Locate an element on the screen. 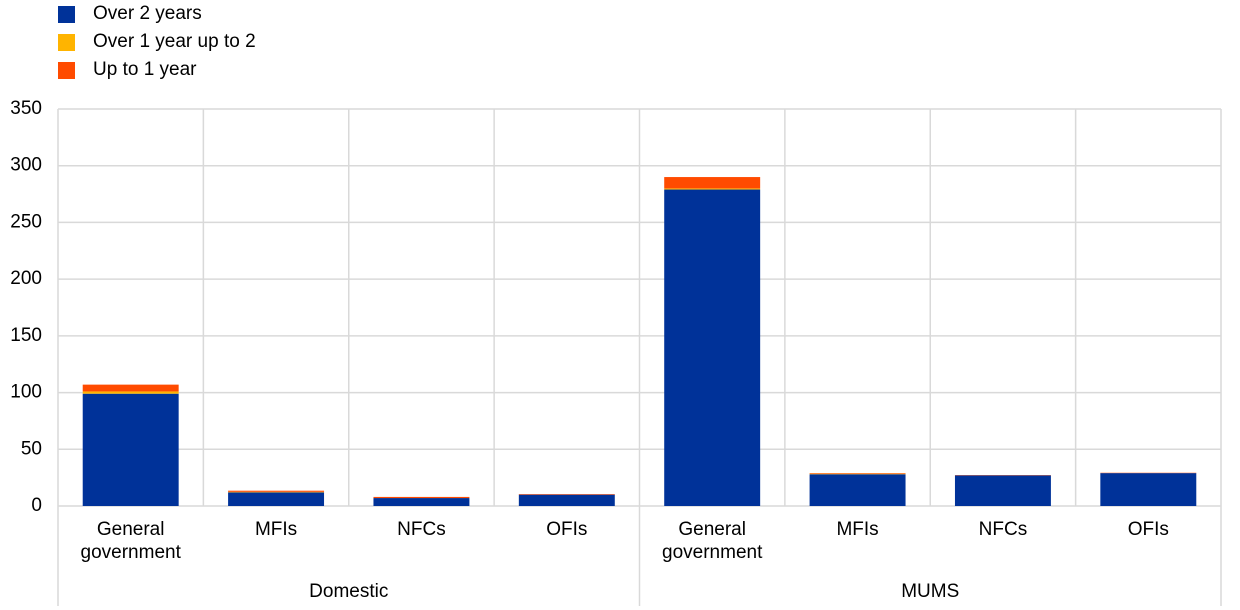 This screenshot has height=610, width=1240. y-tick-label: 350 is located at coordinates (26, 108).